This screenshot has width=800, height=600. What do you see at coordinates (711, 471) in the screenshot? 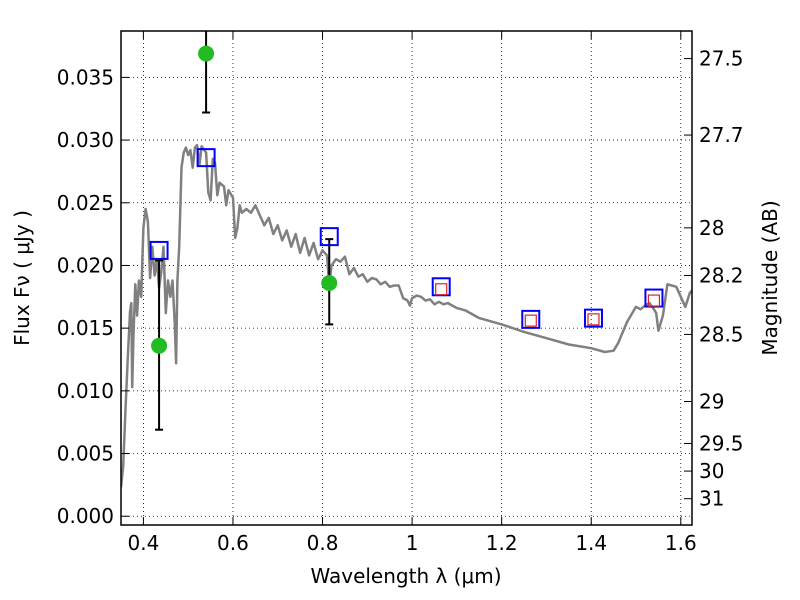
I see `right-tick-label: 30` at bounding box center [711, 471].